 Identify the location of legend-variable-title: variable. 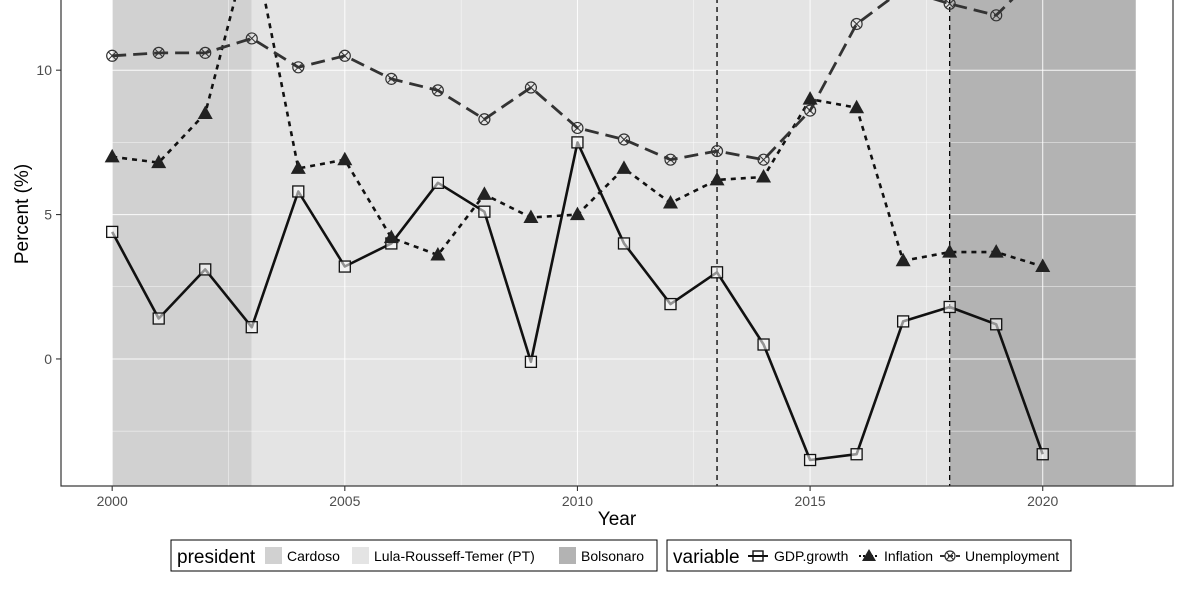
(706, 557).